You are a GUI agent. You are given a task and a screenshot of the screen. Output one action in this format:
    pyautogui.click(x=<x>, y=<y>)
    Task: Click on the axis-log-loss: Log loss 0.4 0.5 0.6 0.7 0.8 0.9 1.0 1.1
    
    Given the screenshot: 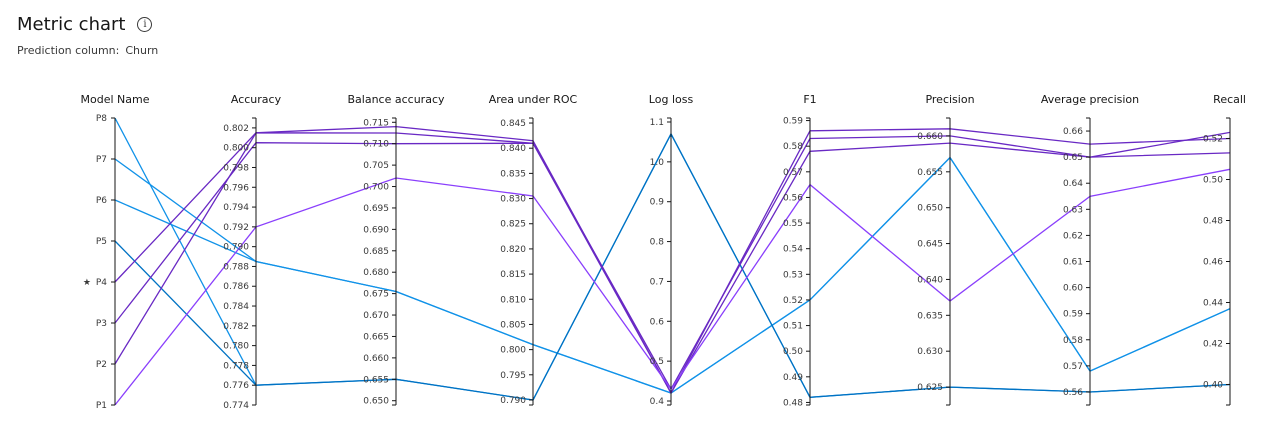 What is the action you would take?
    pyautogui.click(x=671, y=250)
    